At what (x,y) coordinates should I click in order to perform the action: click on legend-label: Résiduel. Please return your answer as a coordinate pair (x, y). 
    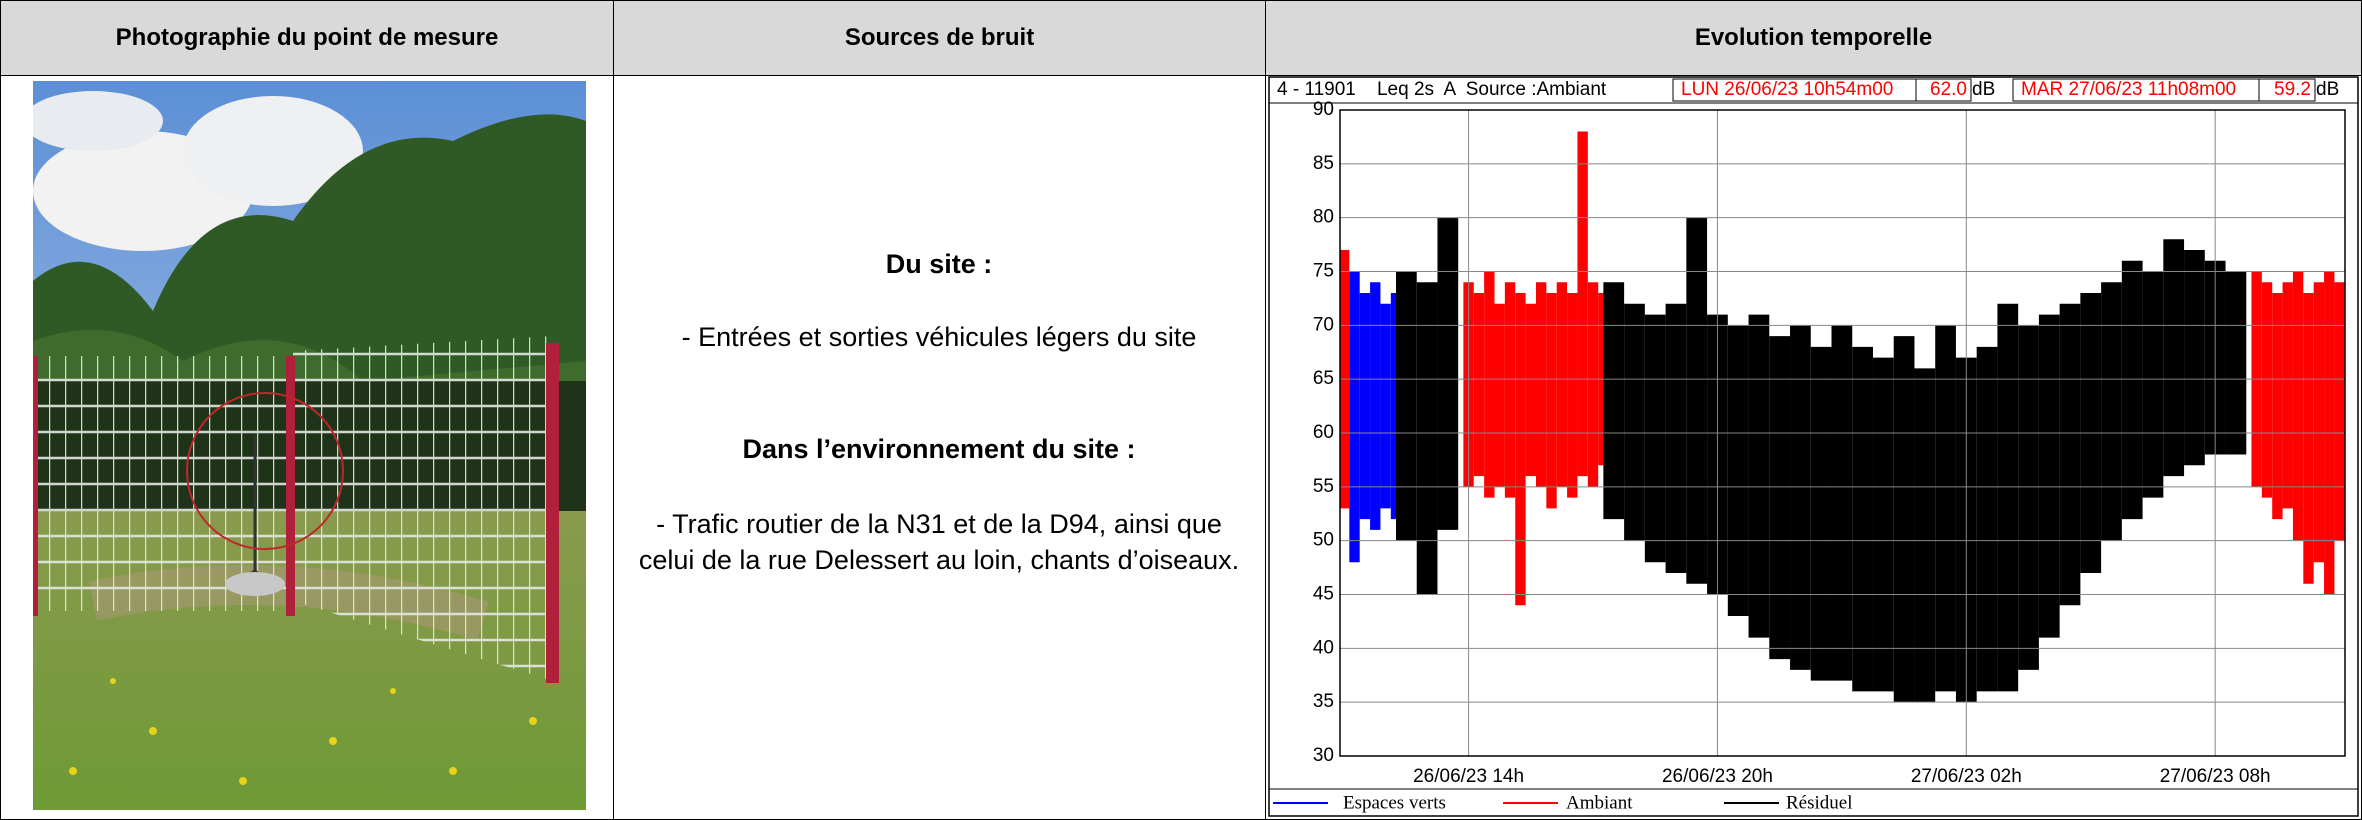
    Looking at the image, I should click on (1819, 802).